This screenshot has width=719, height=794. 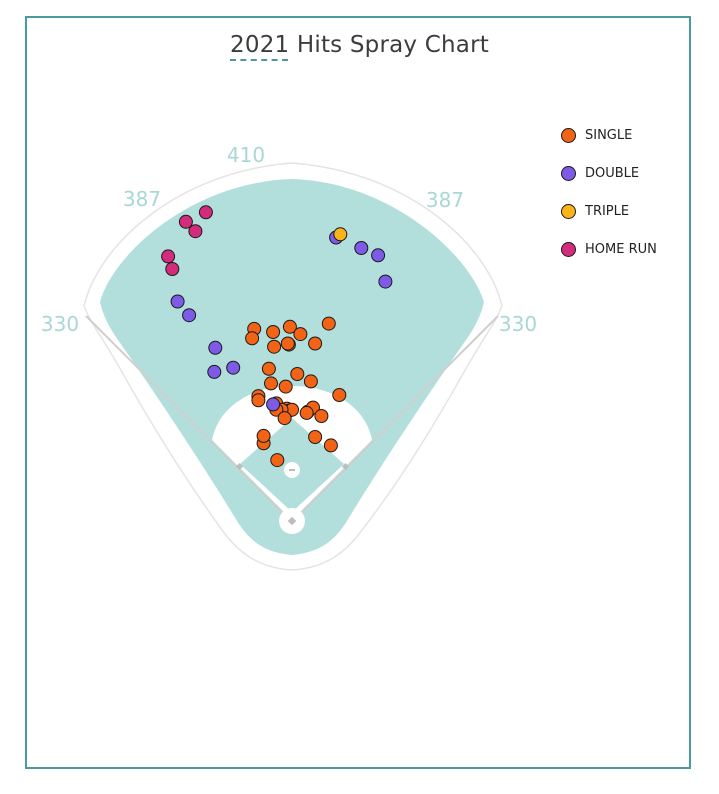 I want to click on legend-label-triple: TRIPLE, so click(x=607, y=211).